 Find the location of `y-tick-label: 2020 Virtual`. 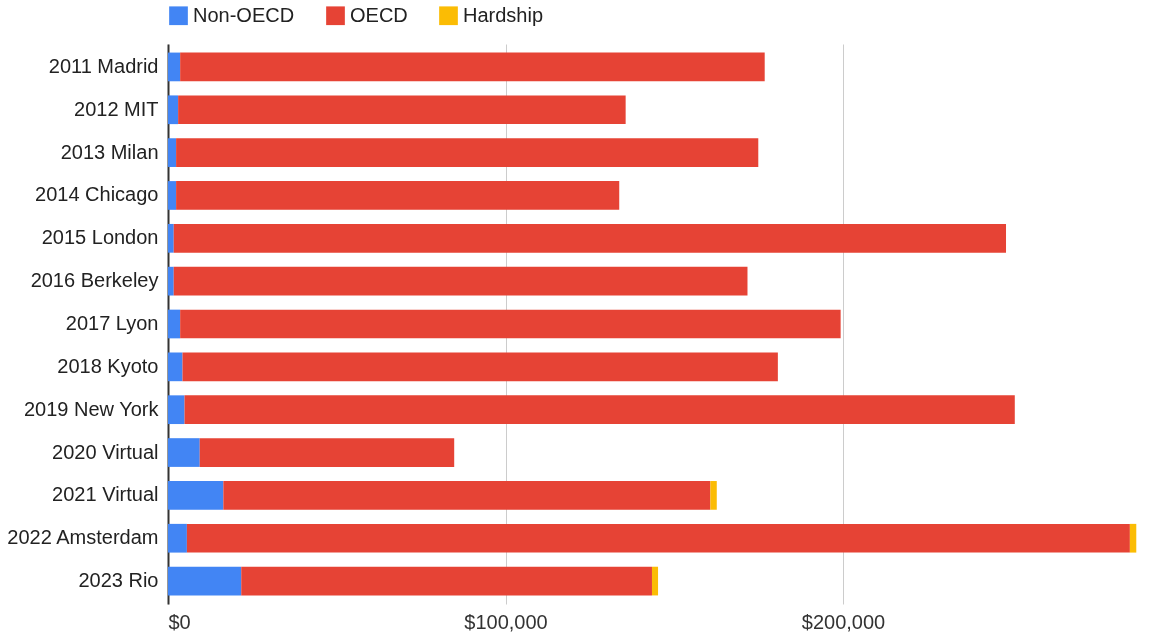

y-tick-label: 2020 Virtual is located at coordinates (105, 451).